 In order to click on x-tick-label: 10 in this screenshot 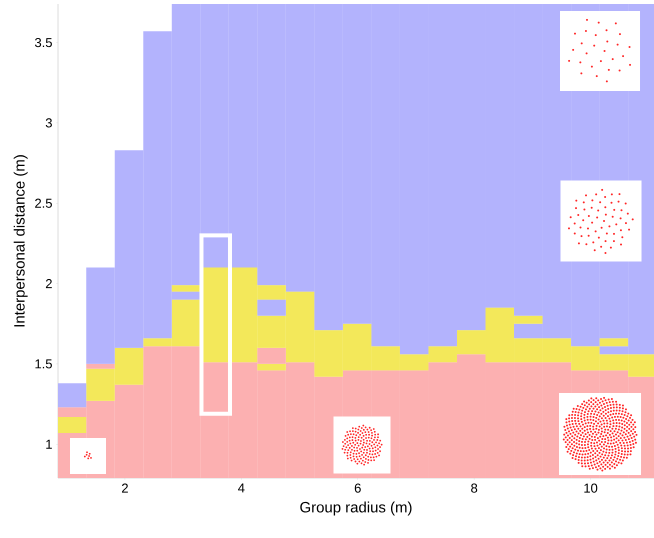, I will do `click(591, 488)`.